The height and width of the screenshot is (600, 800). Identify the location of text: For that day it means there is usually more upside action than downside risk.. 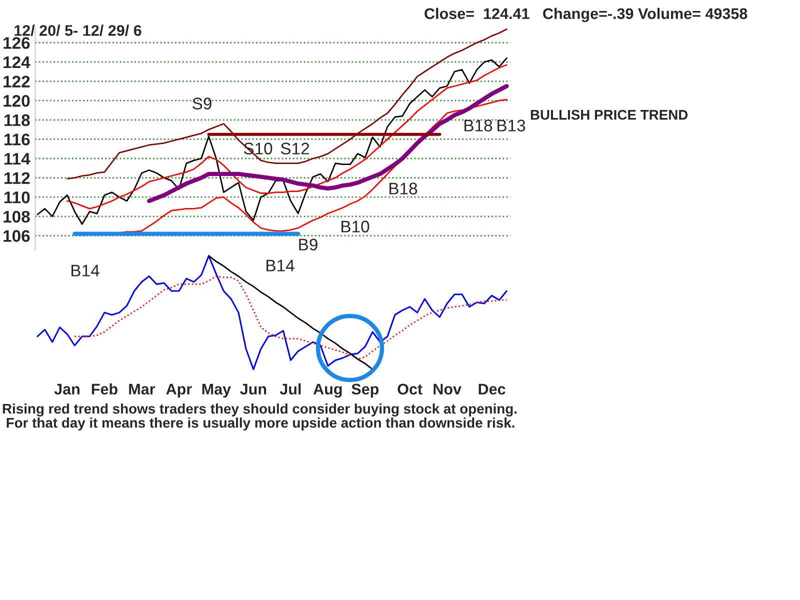
(260, 424).